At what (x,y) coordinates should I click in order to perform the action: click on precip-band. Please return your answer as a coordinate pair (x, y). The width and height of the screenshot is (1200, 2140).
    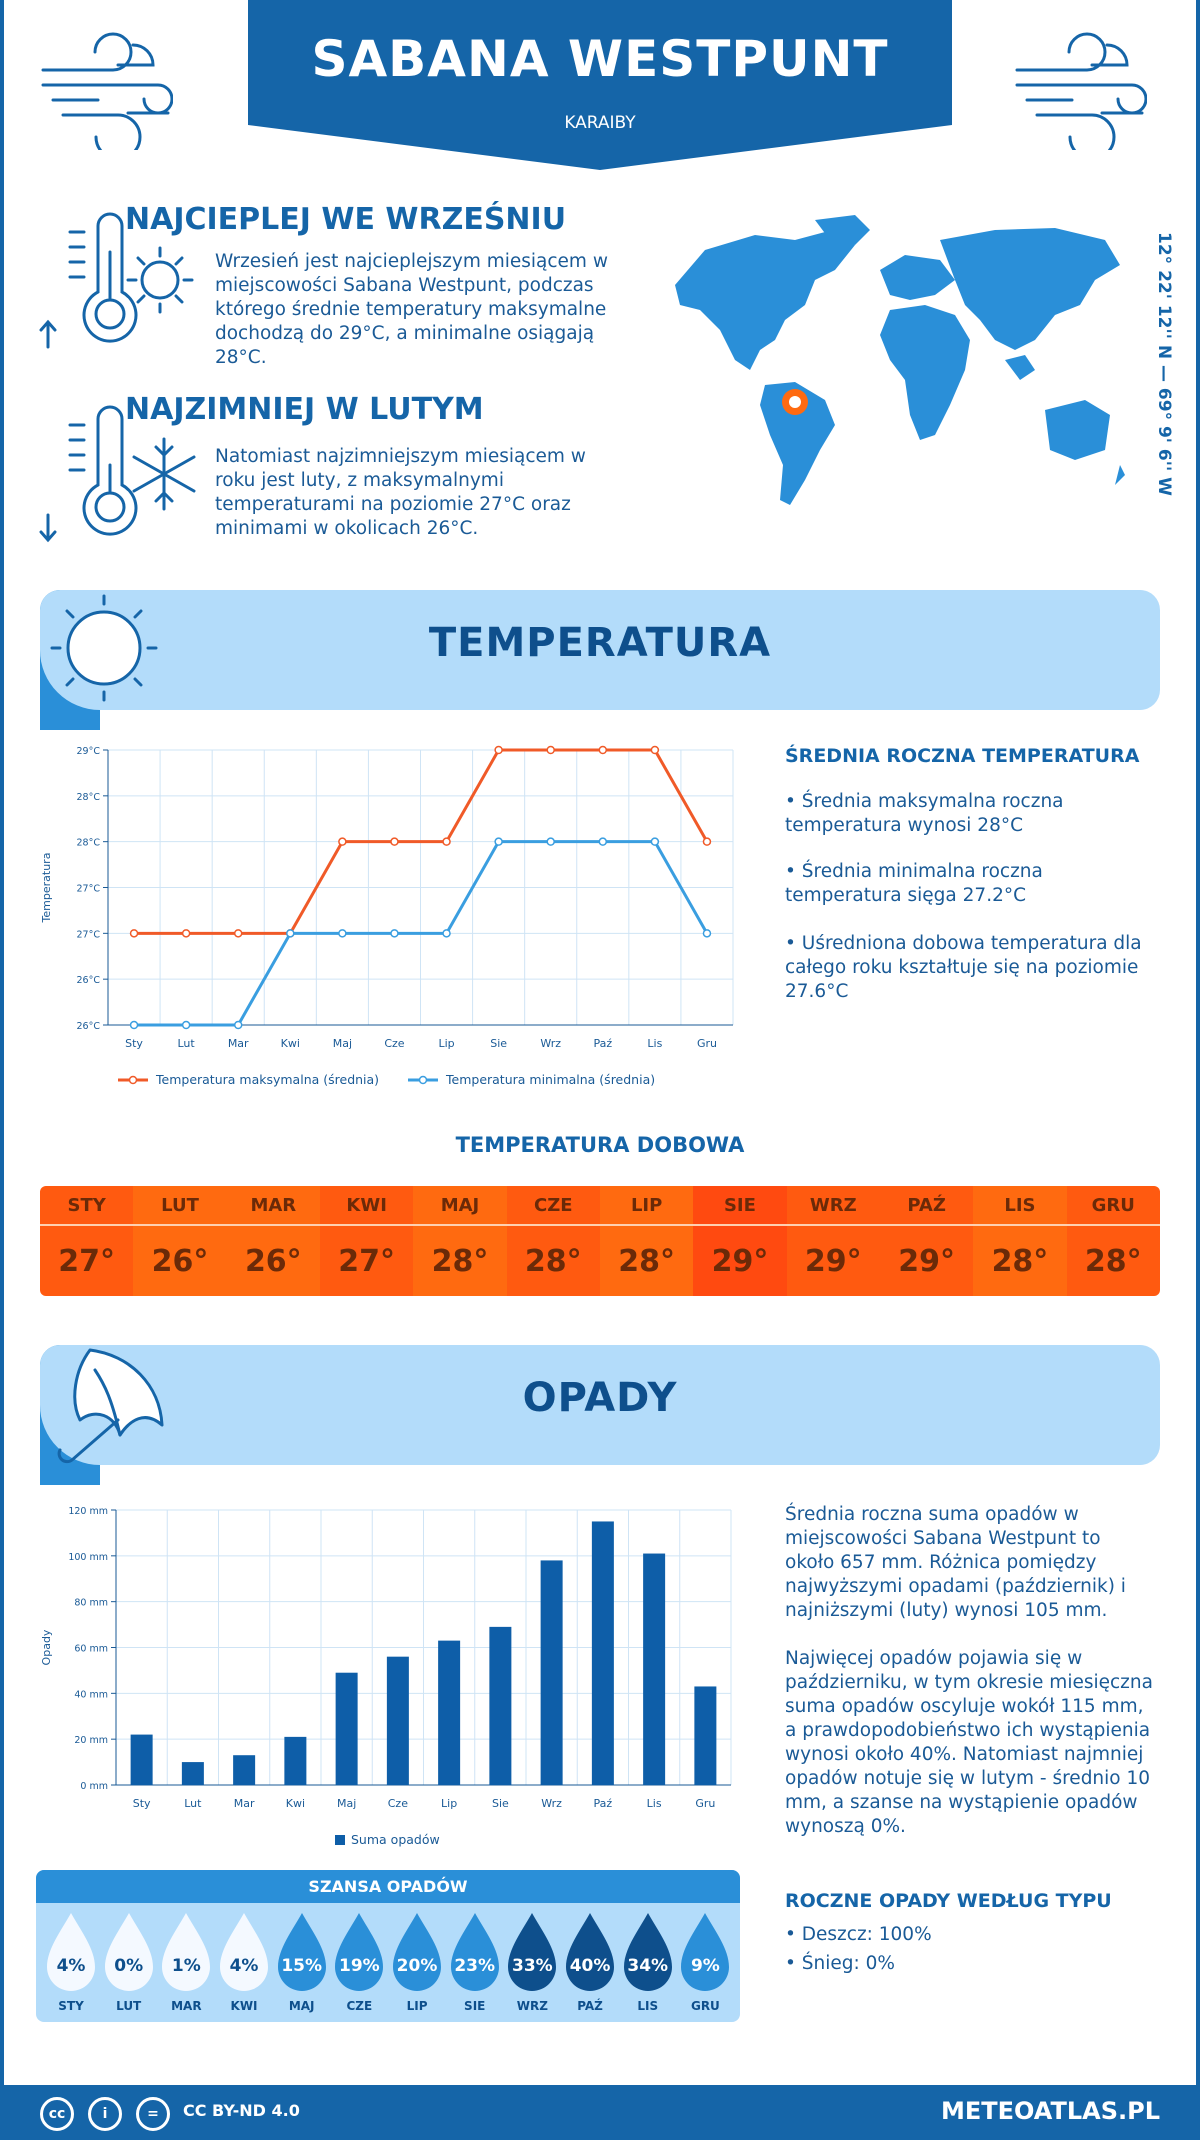
    Looking at the image, I should click on (600, 1405).